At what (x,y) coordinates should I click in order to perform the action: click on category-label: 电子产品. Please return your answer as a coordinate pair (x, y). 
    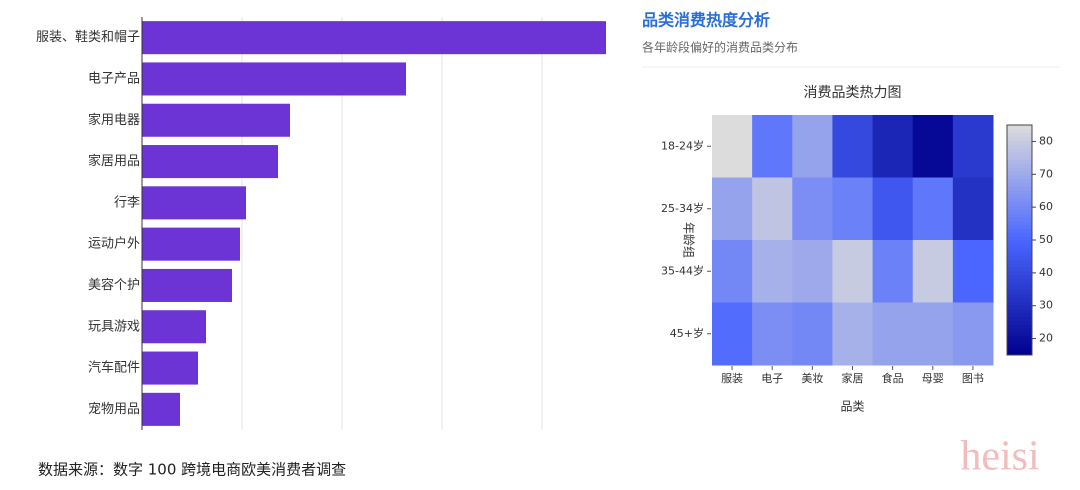
    Looking at the image, I should click on (114, 78).